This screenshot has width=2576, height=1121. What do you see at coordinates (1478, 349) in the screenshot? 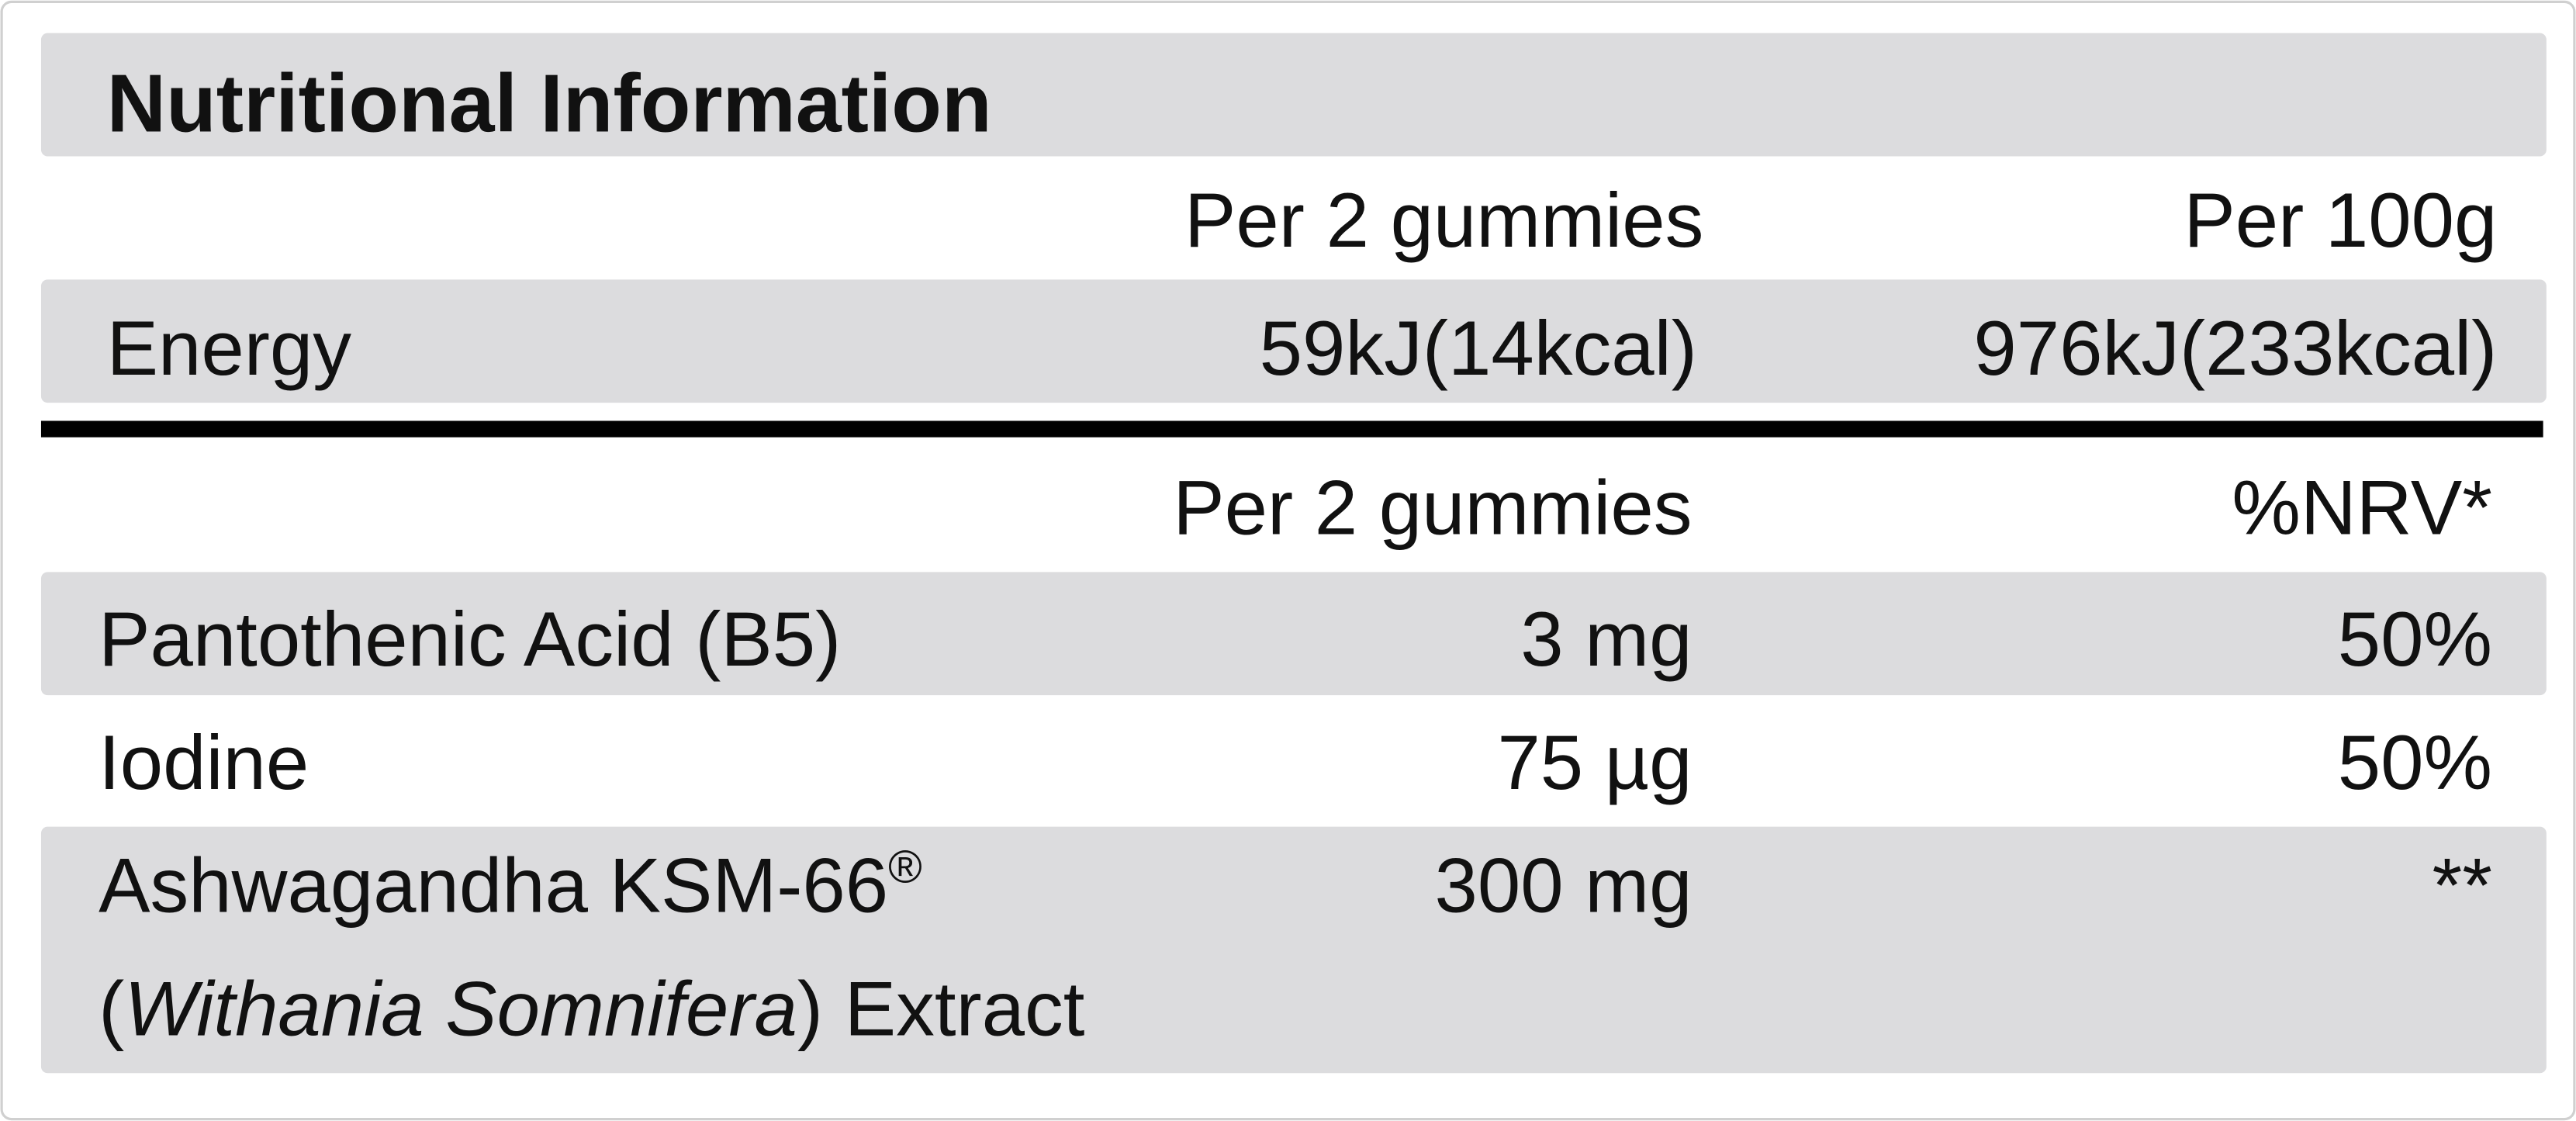
I see `cell: 59kJ(14kcal)` at bounding box center [1478, 349].